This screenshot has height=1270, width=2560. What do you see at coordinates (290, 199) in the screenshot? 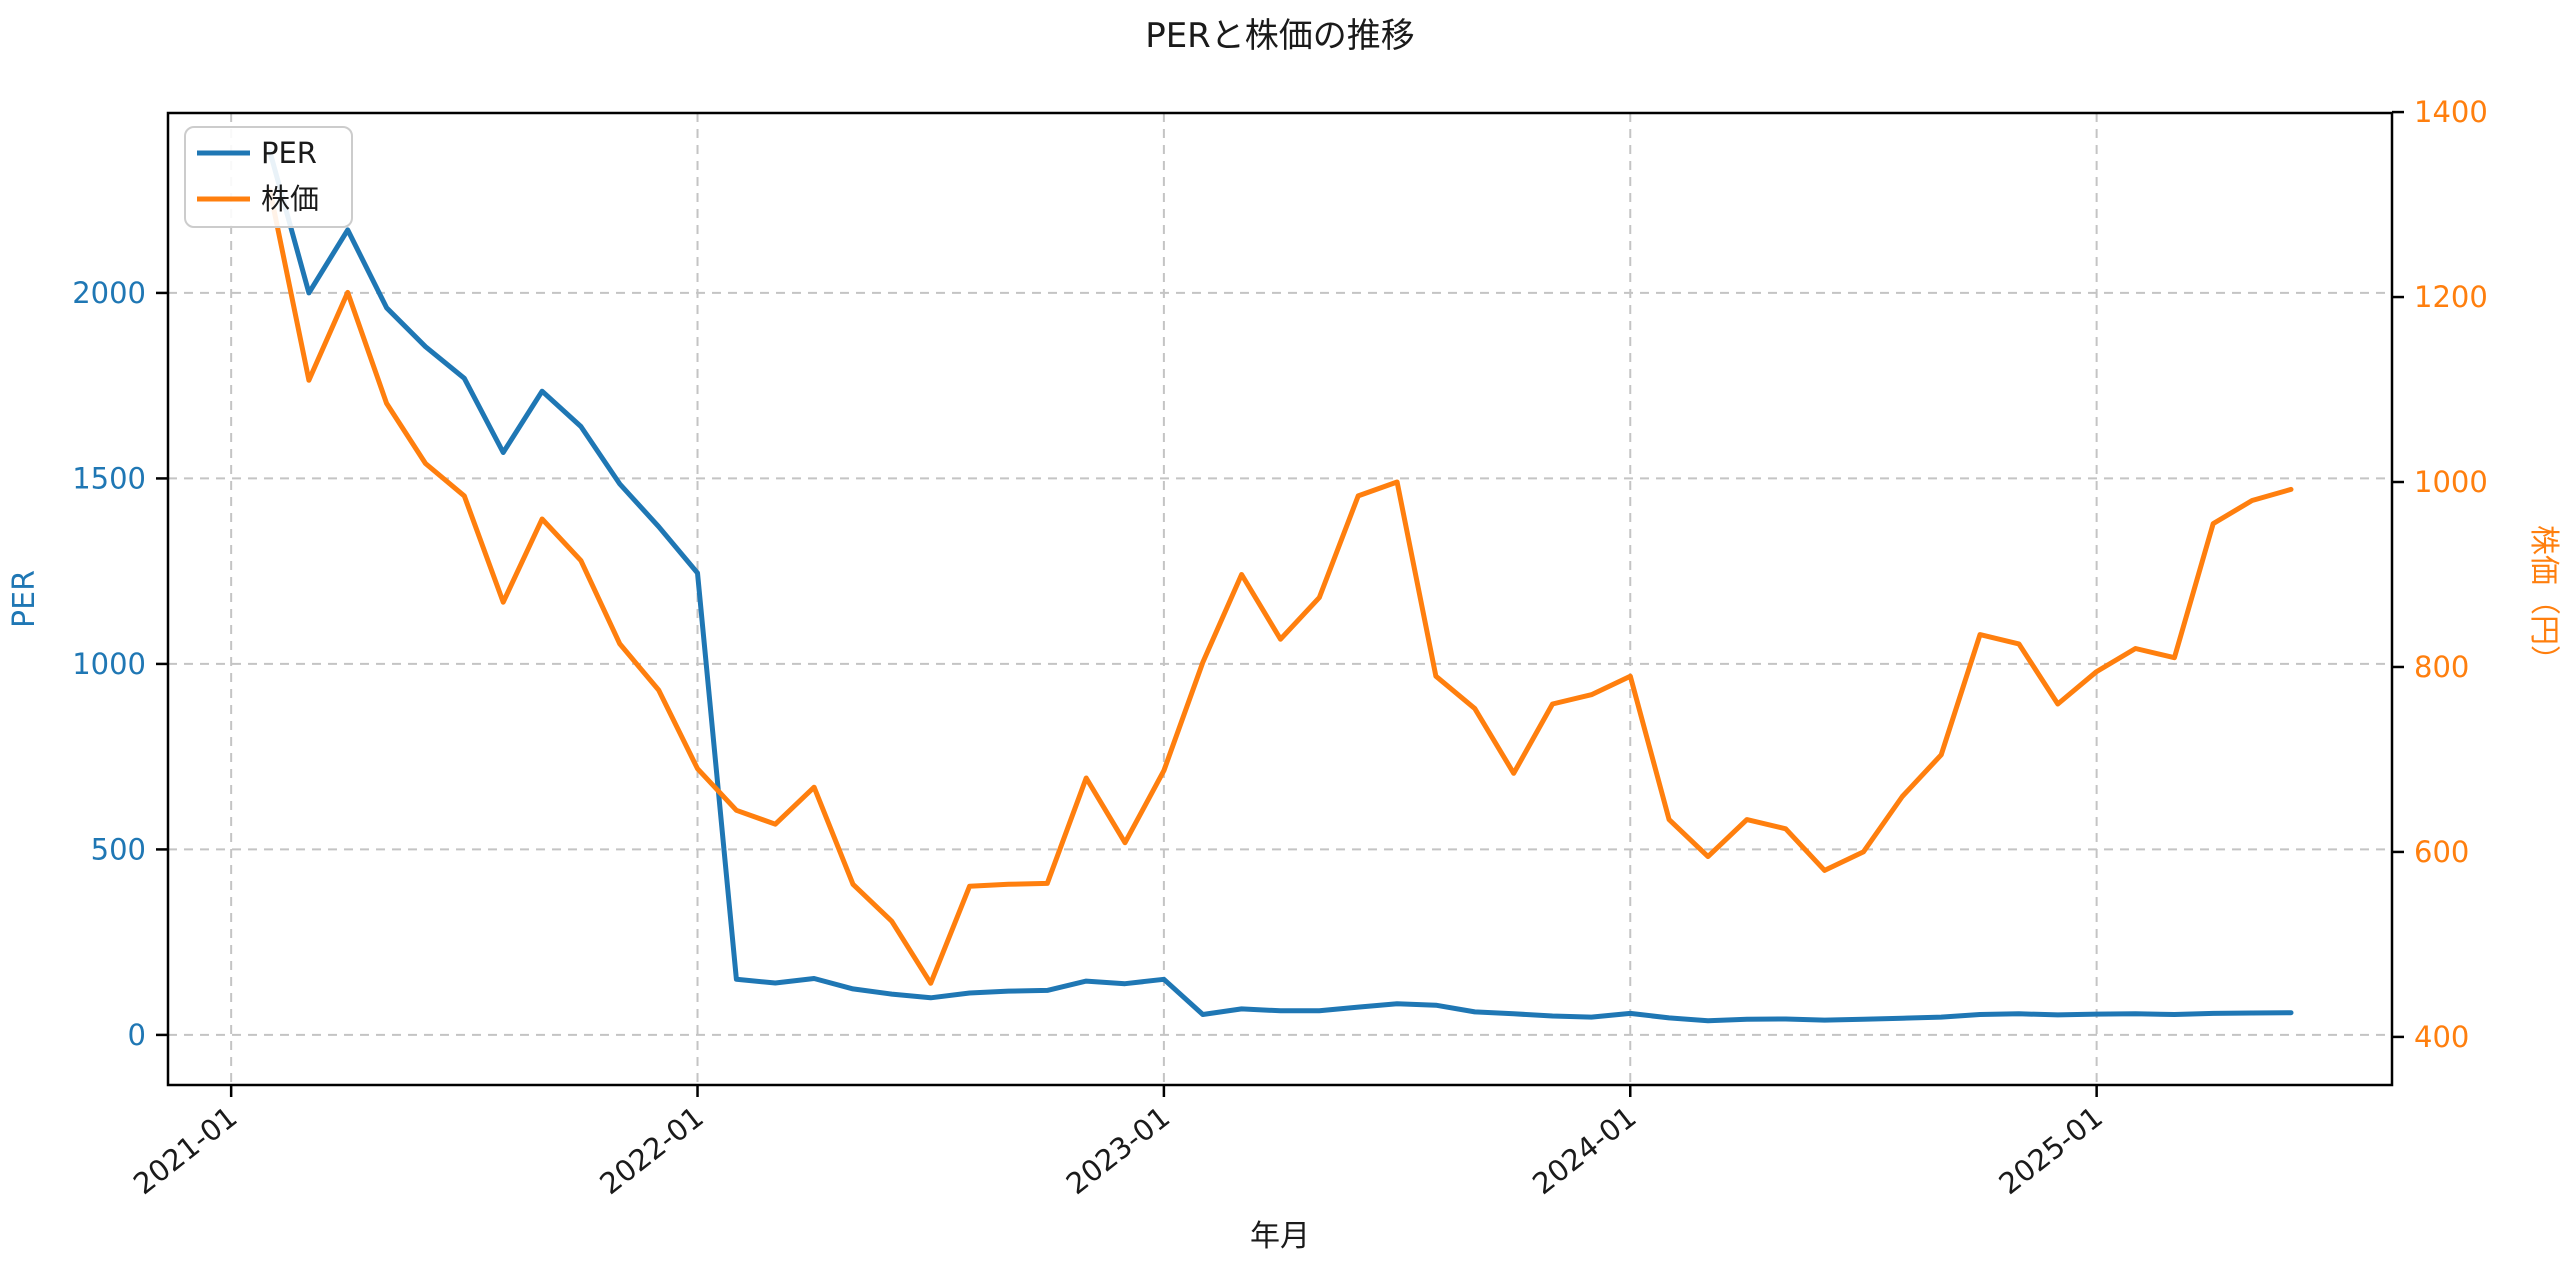
I see `legend-kabuka-label: 株価` at bounding box center [290, 199].